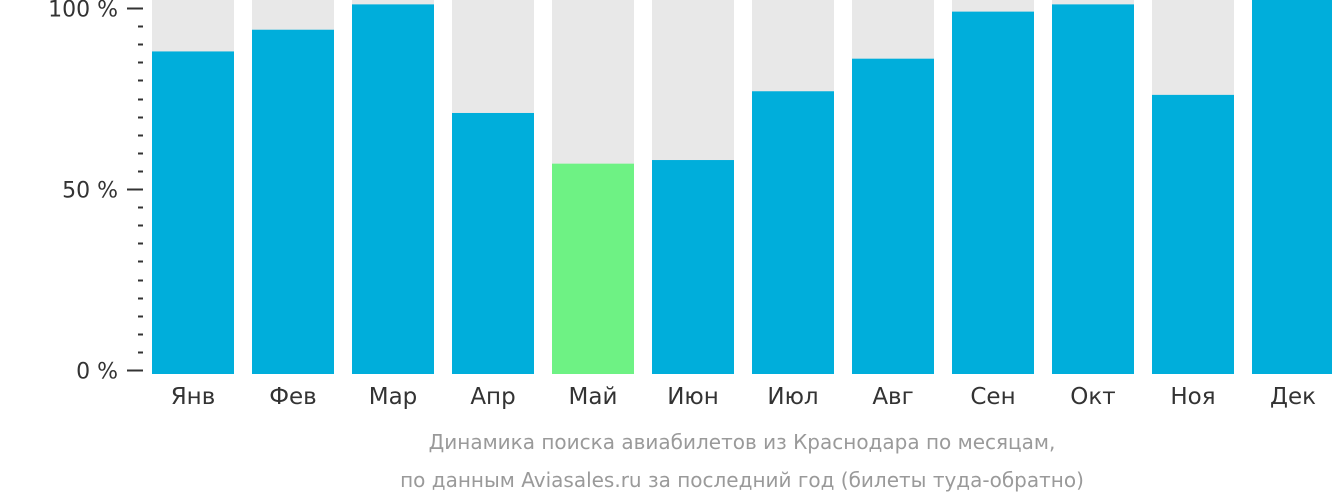 The image size is (1332, 502). I want to click on x-tick-label: Авг, so click(892, 397).